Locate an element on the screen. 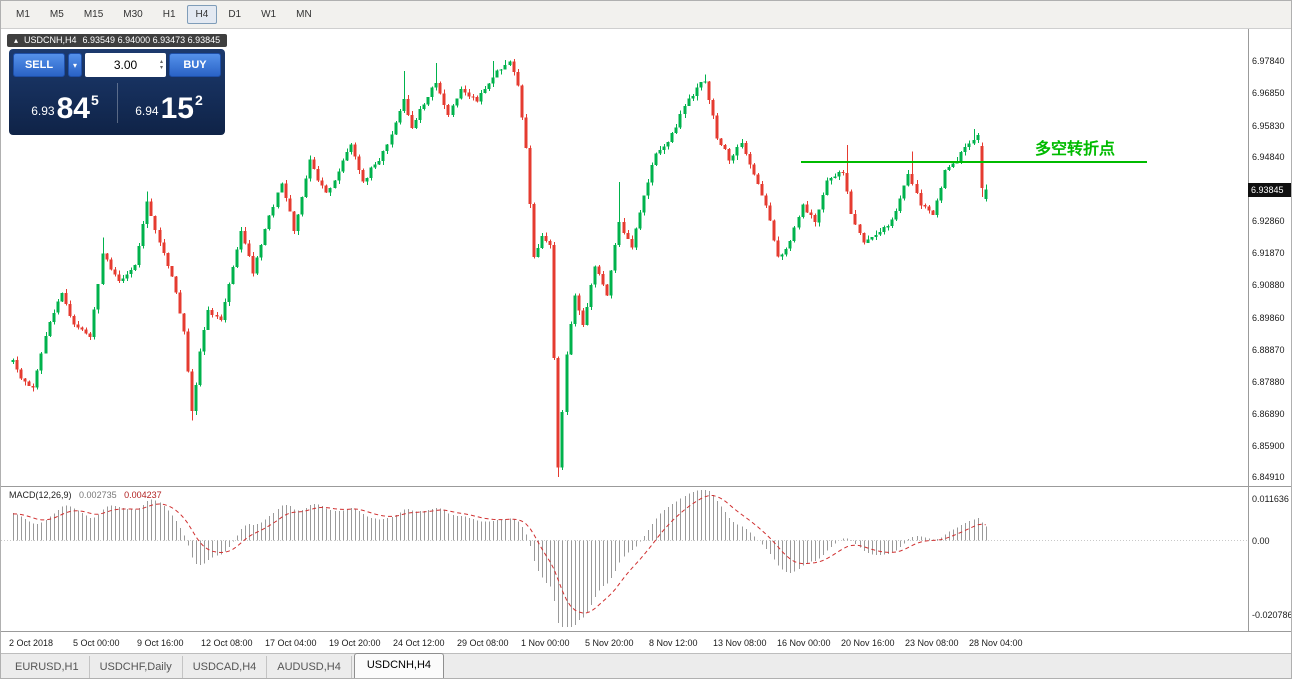 The height and width of the screenshot is (679, 1292). macd-signal-line is located at coordinates (499, 554).